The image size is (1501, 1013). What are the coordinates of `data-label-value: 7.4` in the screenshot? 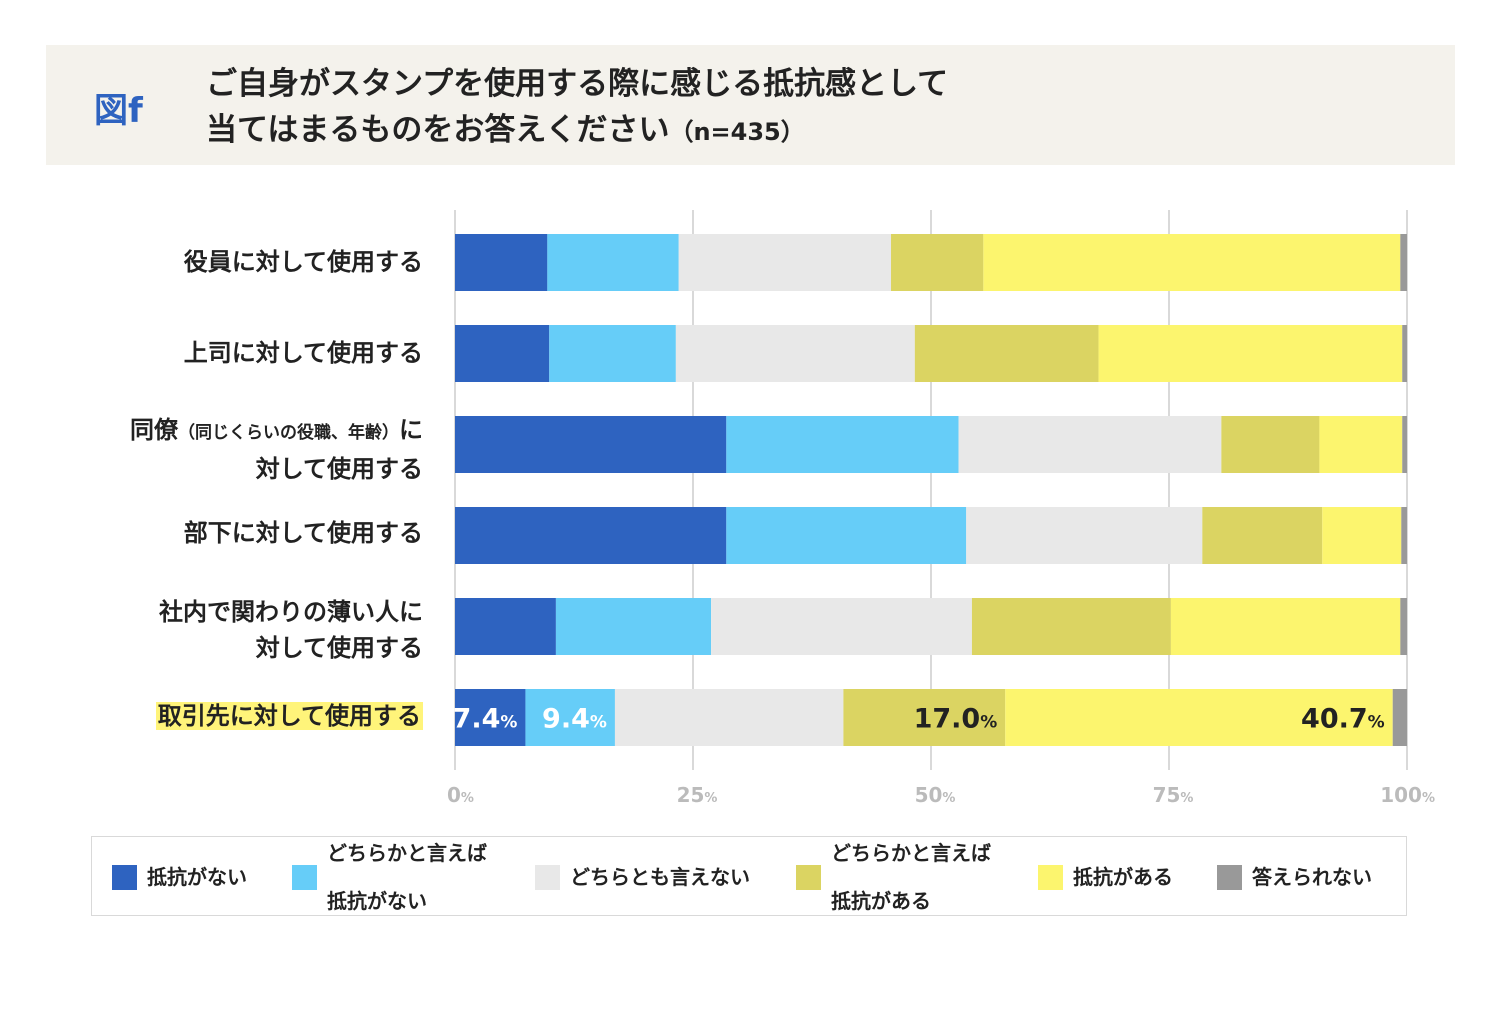 It's located at (477, 719).